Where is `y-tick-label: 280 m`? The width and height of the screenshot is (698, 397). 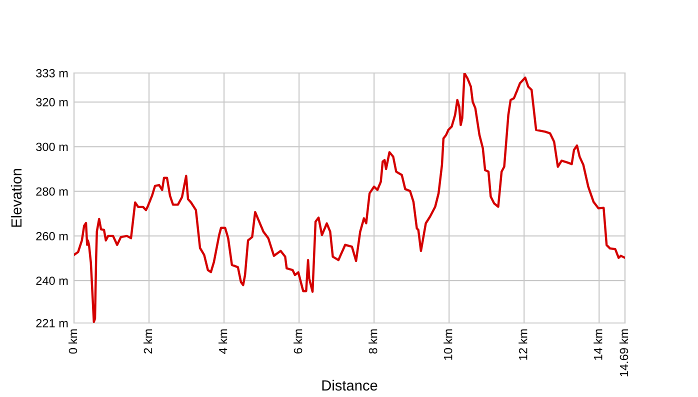
y-tick-label: 280 m is located at coordinates (52, 191).